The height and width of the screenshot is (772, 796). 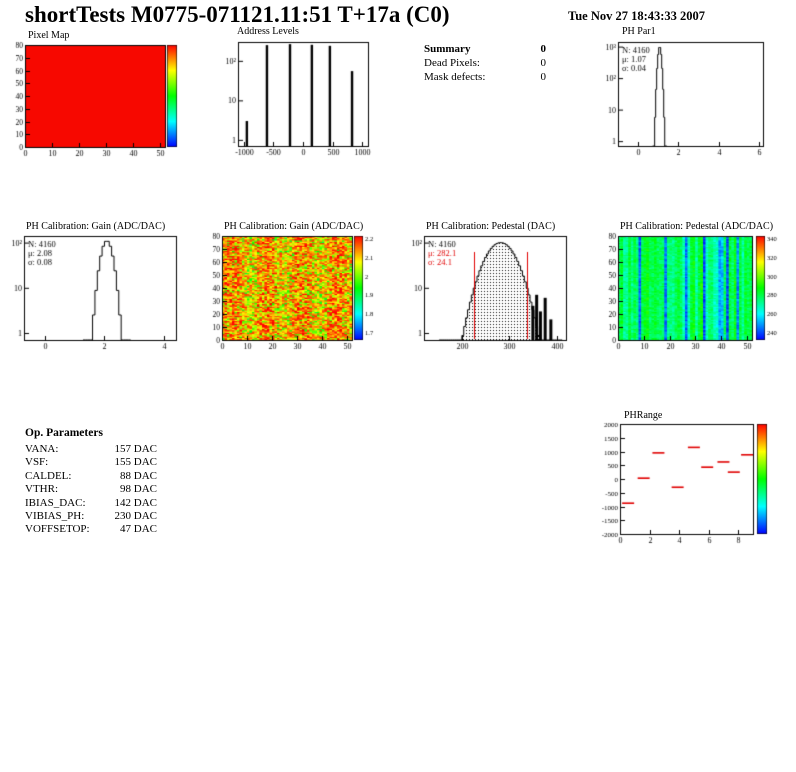 What do you see at coordinates (55, 516) in the screenshot?
I see `op-param-label: VIBIAS_PH:` at bounding box center [55, 516].